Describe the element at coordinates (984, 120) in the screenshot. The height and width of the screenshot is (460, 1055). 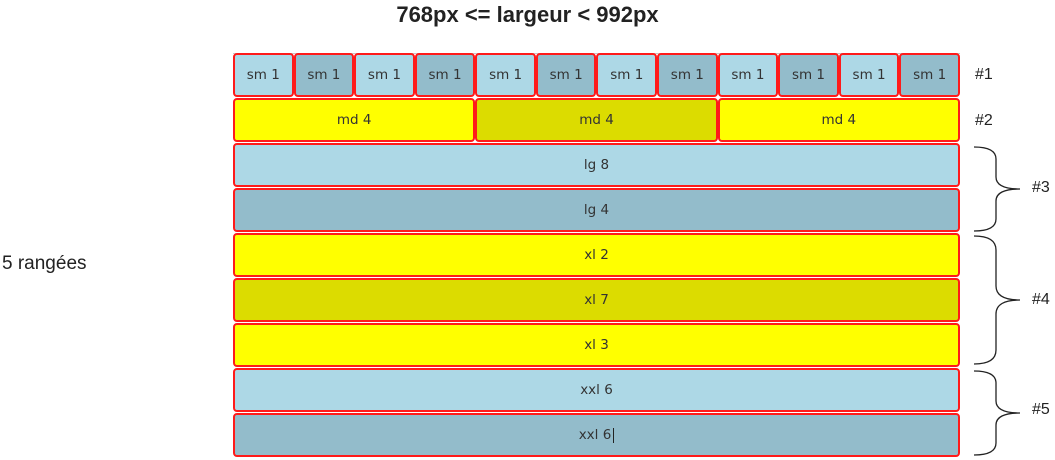
I see `row-label-2: #2` at that location.